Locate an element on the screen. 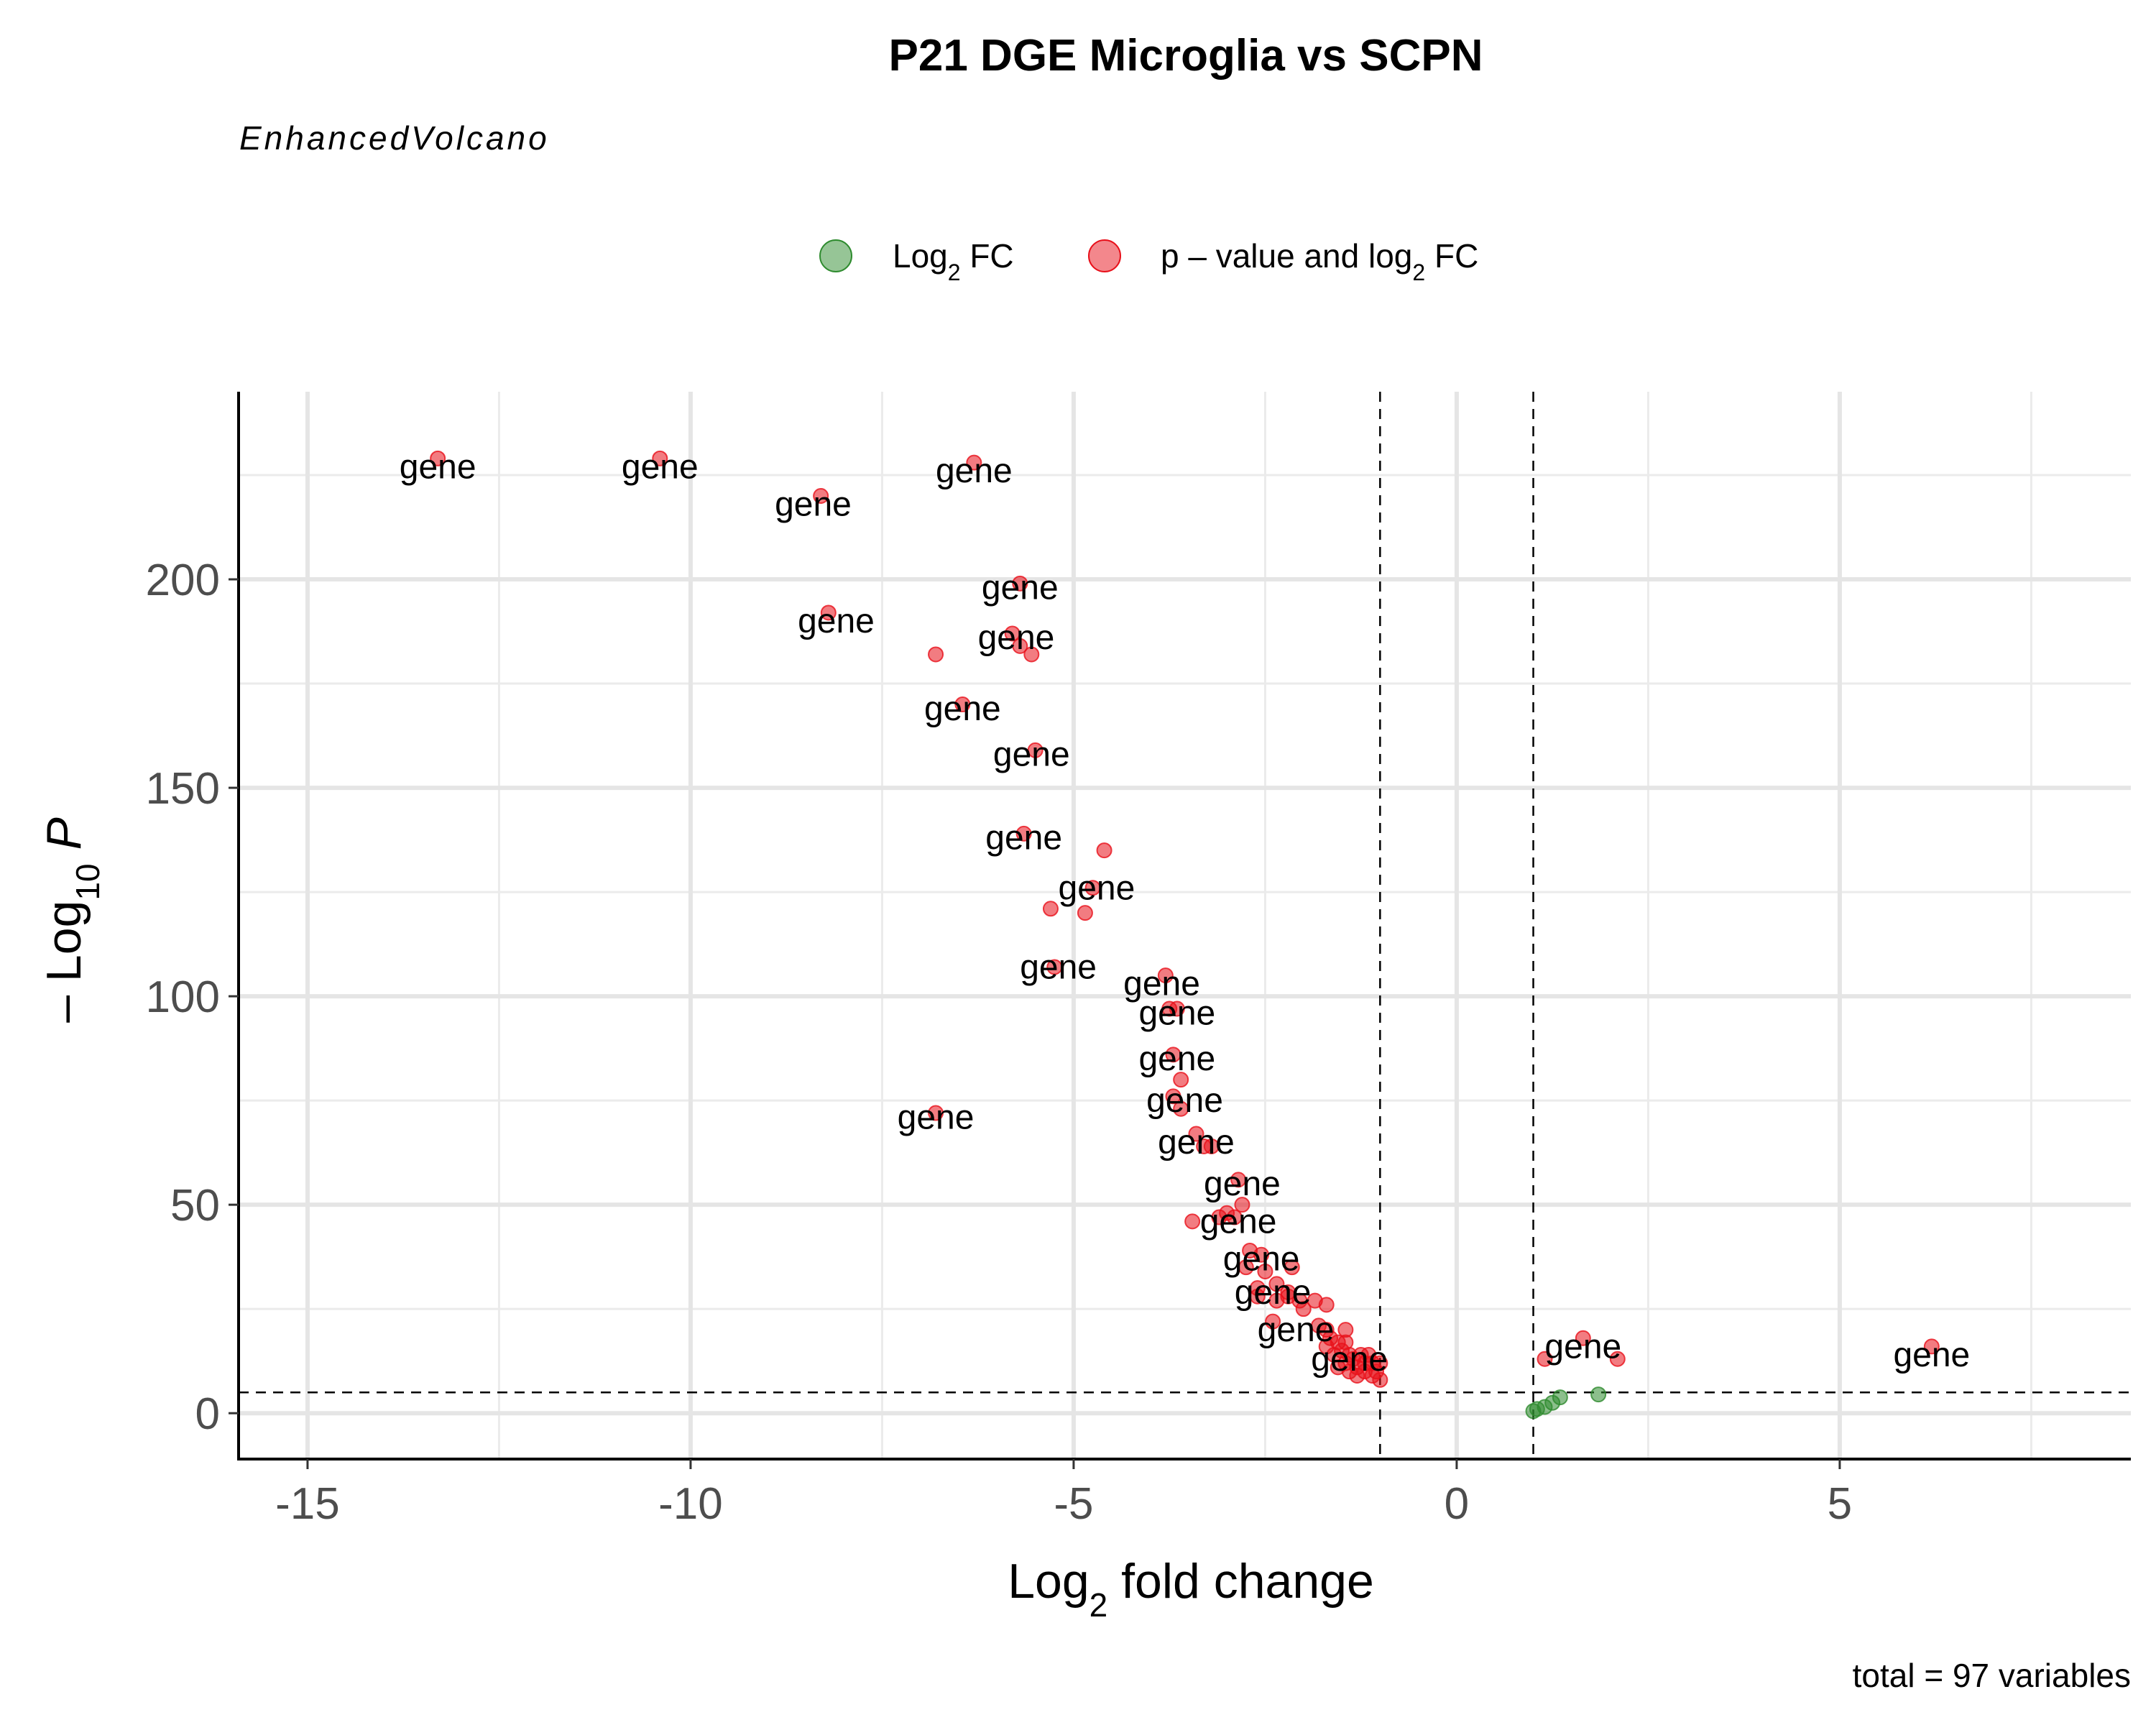 The height and width of the screenshot is (1725, 2156). x-axis-title-rest: fold change is located at coordinates (1240, 1581).